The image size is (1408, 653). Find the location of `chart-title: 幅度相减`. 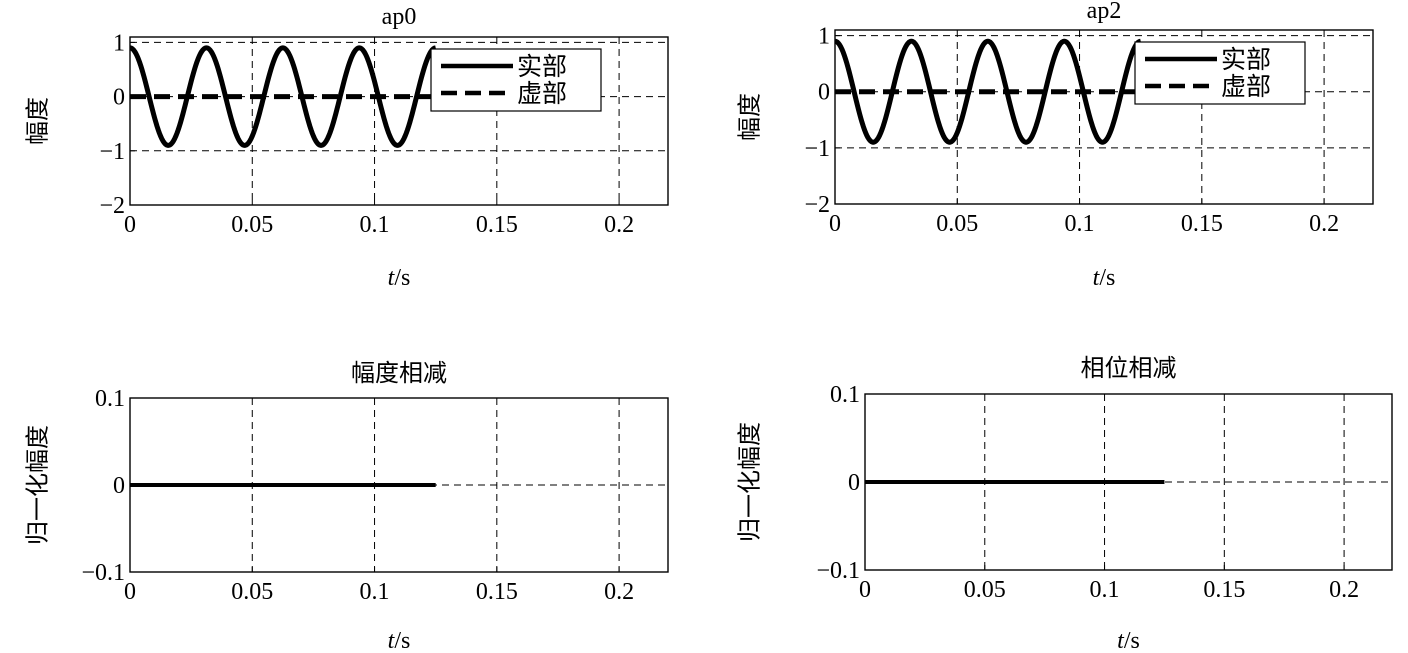

chart-title: 幅度相减 is located at coordinates (399, 373).